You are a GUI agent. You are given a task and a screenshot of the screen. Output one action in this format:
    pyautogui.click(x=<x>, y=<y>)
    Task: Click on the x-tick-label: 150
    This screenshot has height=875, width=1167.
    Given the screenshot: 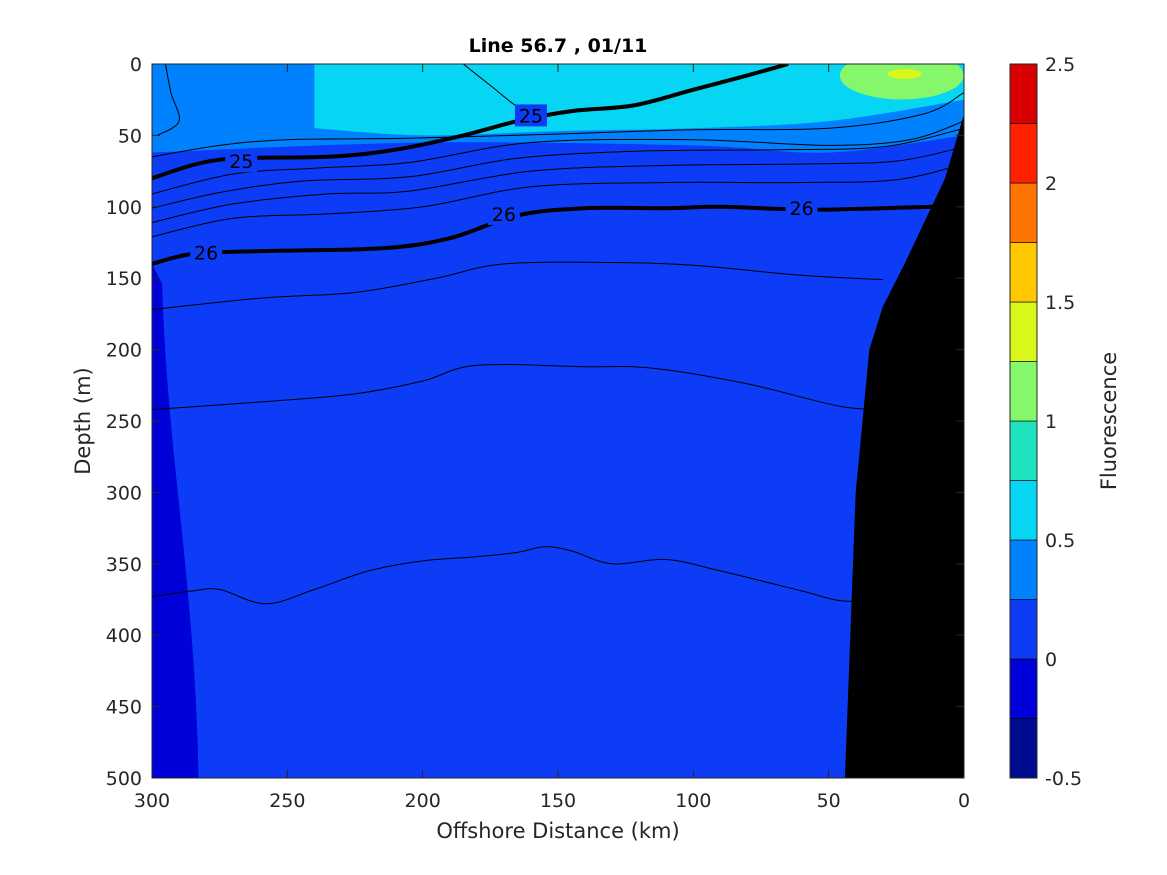 What is the action you would take?
    pyautogui.click(x=558, y=801)
    